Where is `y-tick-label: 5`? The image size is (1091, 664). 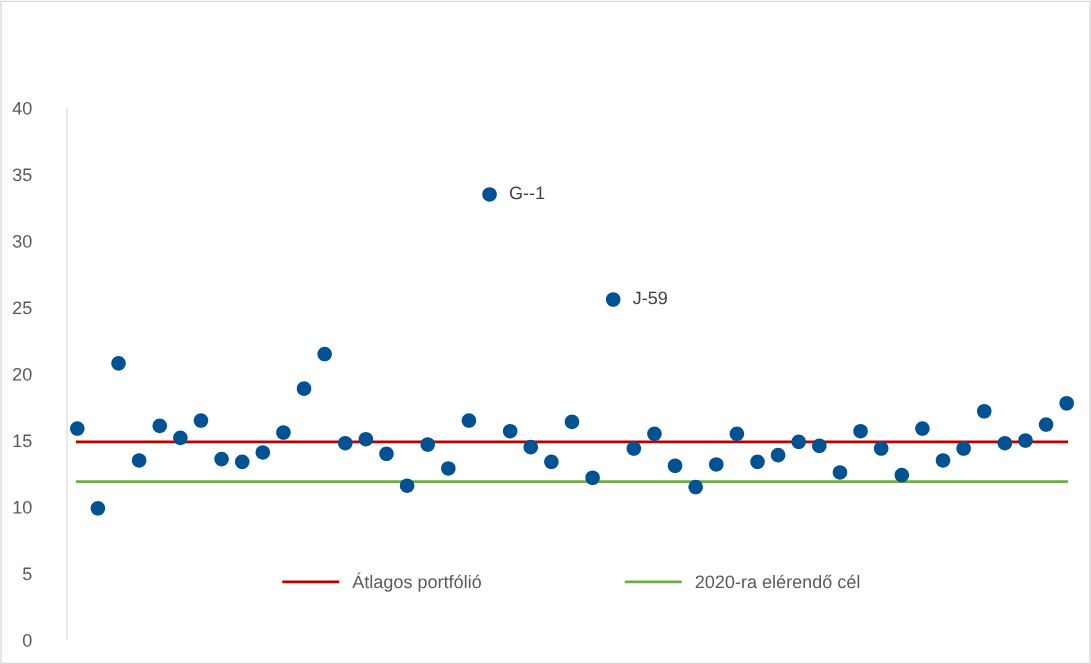 y-tick-label: 5 is located at coordinates (27, 574).